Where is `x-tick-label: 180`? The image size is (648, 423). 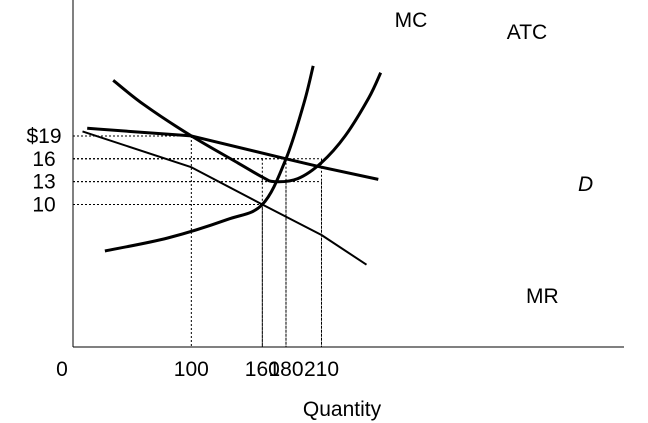
x-tick-label: 180 is located at coordinates (285, 369).